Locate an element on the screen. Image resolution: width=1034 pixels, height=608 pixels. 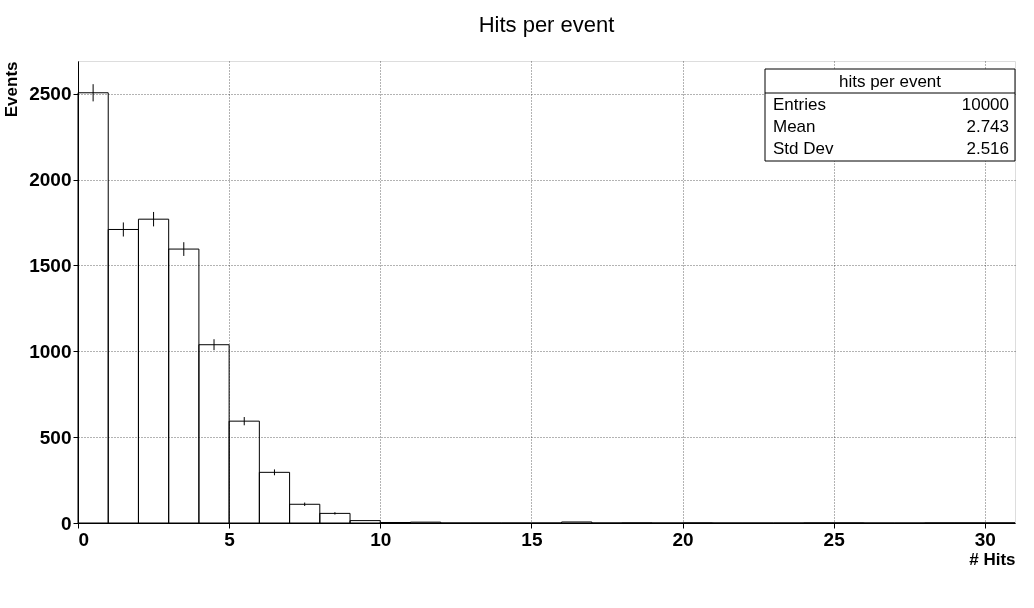
x-tick-label: 15 is located at coordinates (532, 539).